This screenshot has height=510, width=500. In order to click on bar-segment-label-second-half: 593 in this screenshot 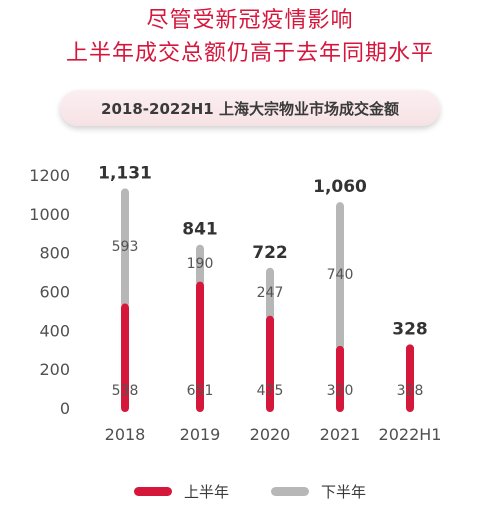, I will do `click(125, 247)`.